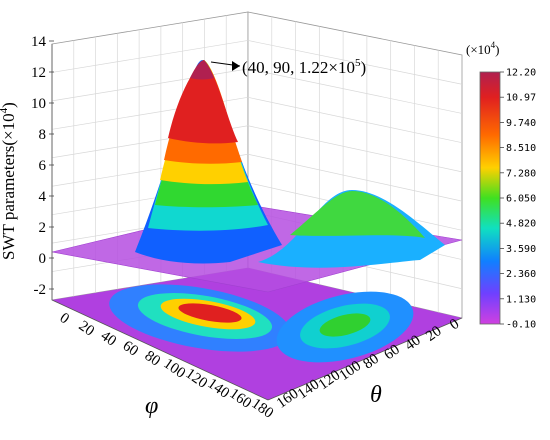 The width and height of the screenshot is (550, 440). What do you see at coordinates (152, 359) in the screenshot?
I see `phi-tick-label: 80` at bounding box center [152, 359].